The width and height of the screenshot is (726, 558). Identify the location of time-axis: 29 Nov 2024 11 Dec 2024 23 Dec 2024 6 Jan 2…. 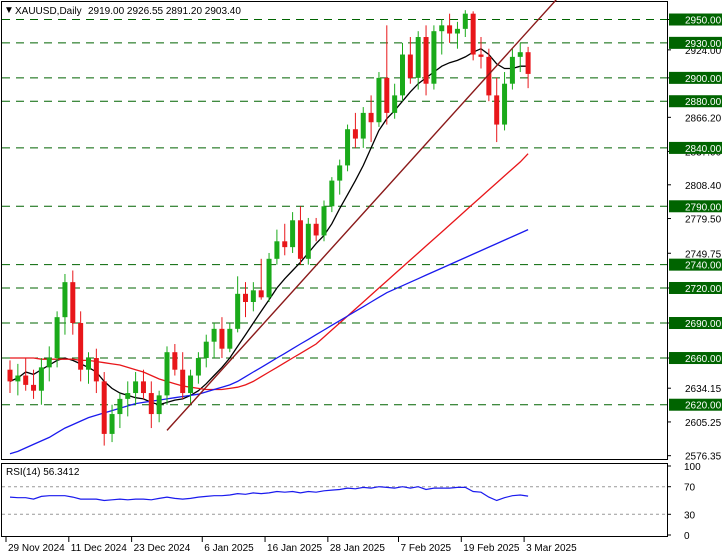
(291, 545).